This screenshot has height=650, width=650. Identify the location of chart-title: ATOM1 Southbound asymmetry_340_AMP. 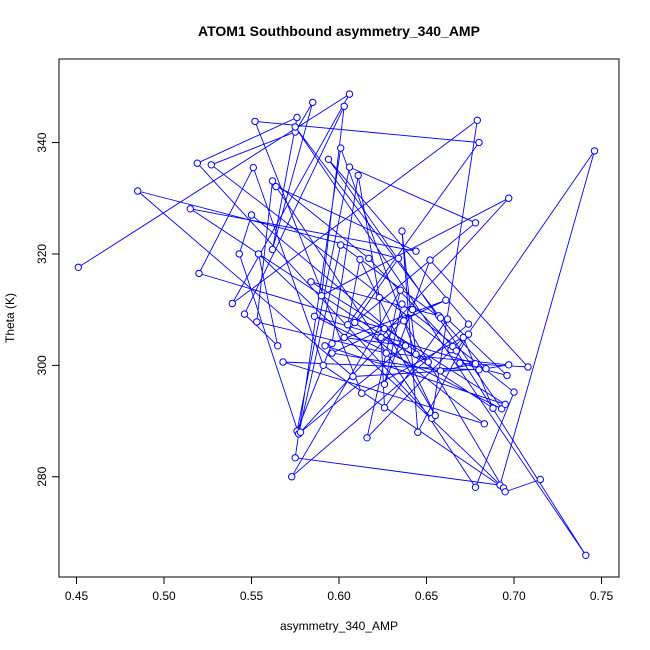
(339, 31).